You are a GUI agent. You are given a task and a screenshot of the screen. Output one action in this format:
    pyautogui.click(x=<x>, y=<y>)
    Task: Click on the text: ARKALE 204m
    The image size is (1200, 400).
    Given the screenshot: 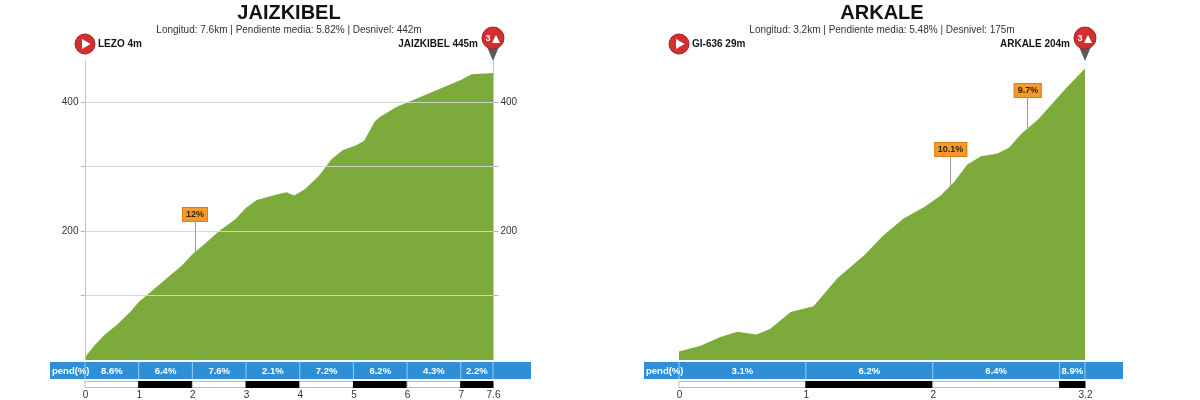 What is the action you would take?
    pyautogui.click(x=1034, y=43)
    